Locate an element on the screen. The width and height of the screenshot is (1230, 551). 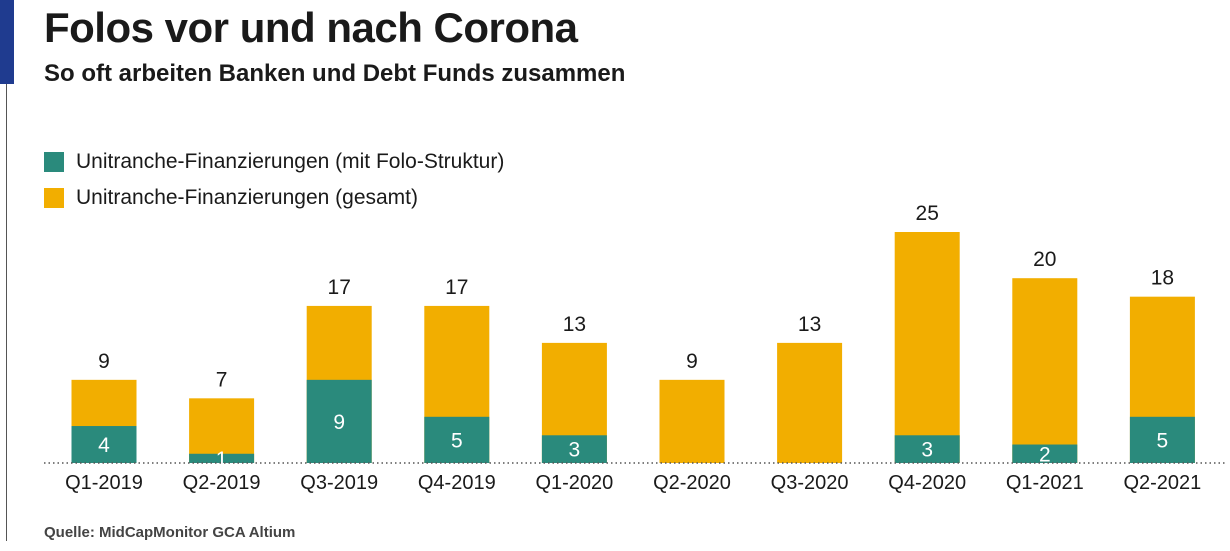
legend-label-total: Unitranche-Finanzierungen (gesamt) is located at coordinates (247, 197).